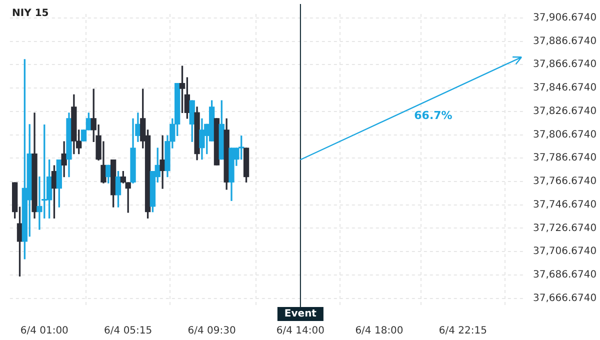  What do you see at coordinates (128, 331) in the screenshot?
I see `x-tick-label: 6/4 05:15` at bounding box center [128, 331].